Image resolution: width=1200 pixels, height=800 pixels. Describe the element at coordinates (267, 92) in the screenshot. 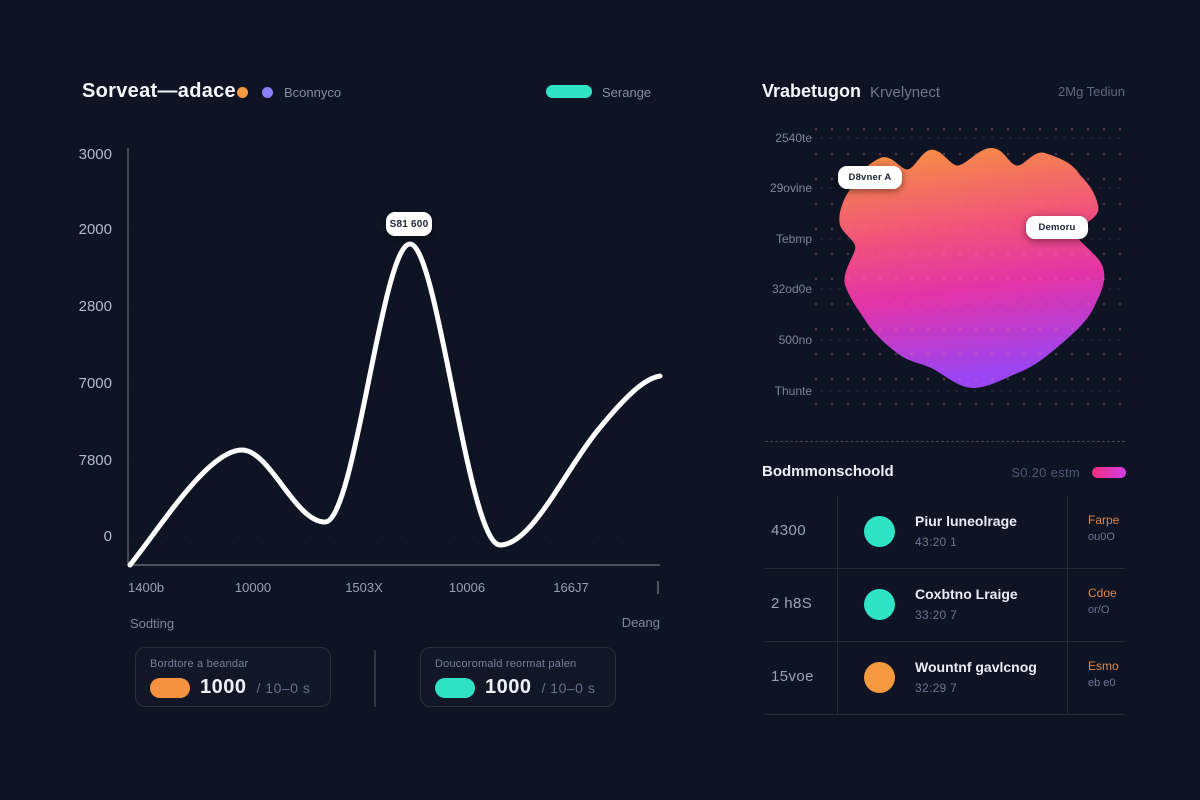

I see `legend-dot-purple-icon` at that location.